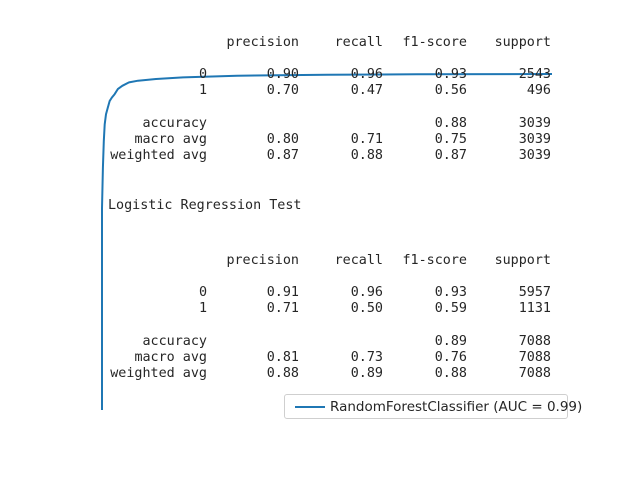 The height and width of the screenshot is (480, 640). Describe the element at coordinates (367, 90) in the screenshot. I see `report-0-class-1-recall: 0.47` at that location.